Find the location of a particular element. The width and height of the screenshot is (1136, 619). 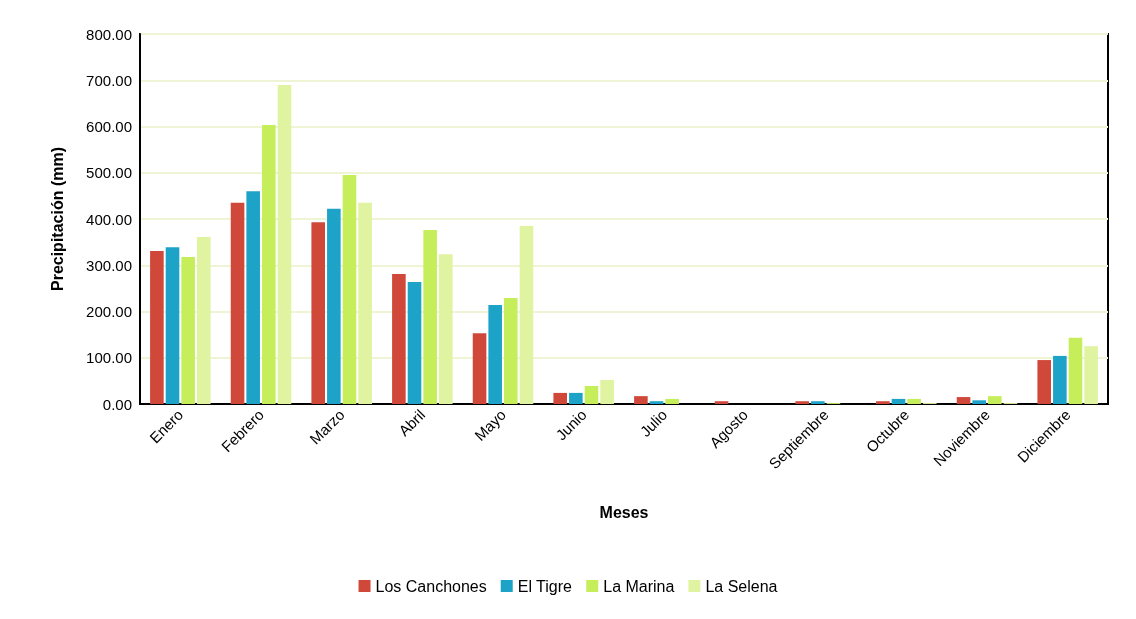

y-tick-label: 600.00 is located at coordinates (109, 126).